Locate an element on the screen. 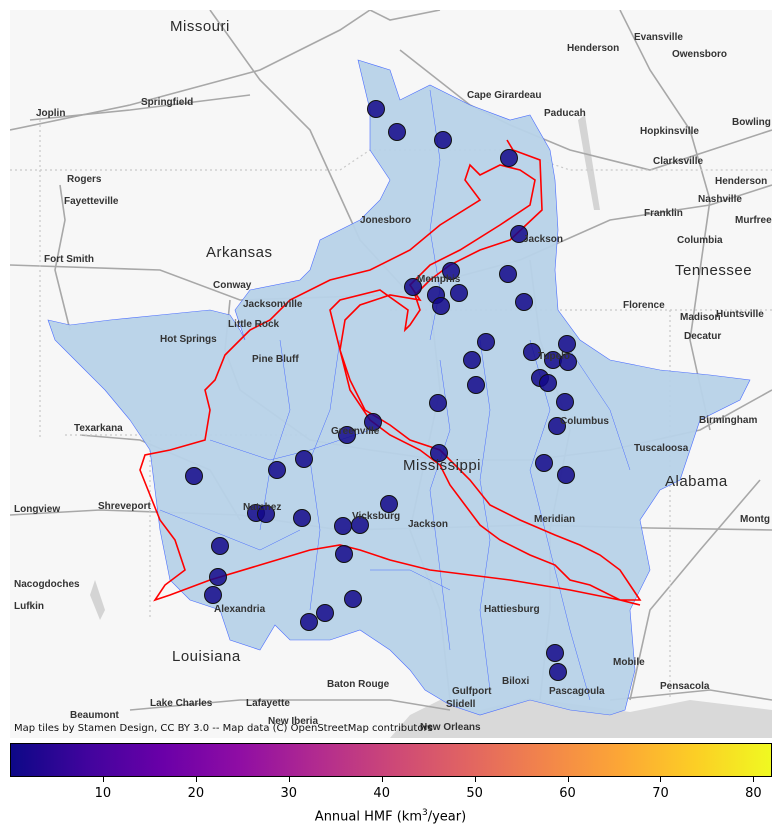  city-label: Nashville is located at coordinates (720, 199).